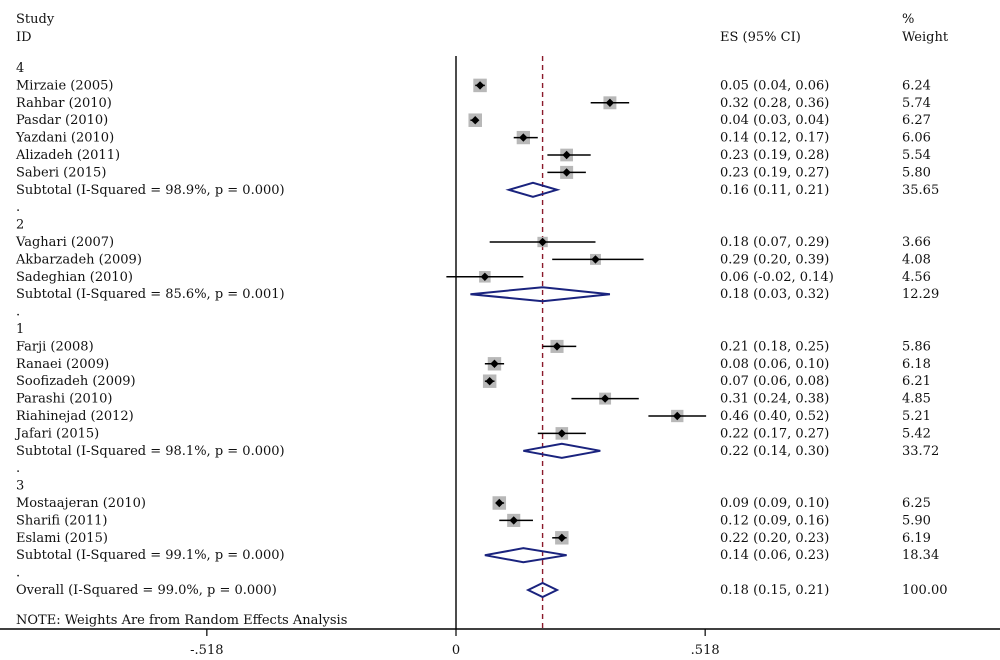  What do you see at coordinates (916, 277) in the screenshot?
I see `weight-label: 4.56` at bounding box center [916, 277].